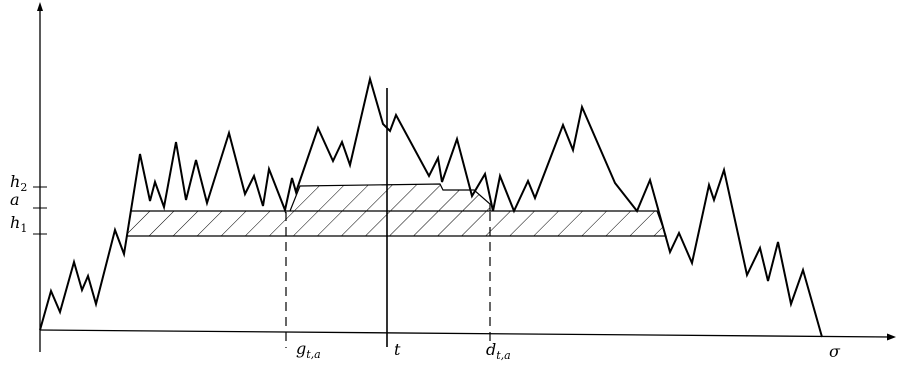  What do you see at coordinates (891, 337) in the screenshot?
I see `x-axis-arrow` at bounding box center [891, 337].